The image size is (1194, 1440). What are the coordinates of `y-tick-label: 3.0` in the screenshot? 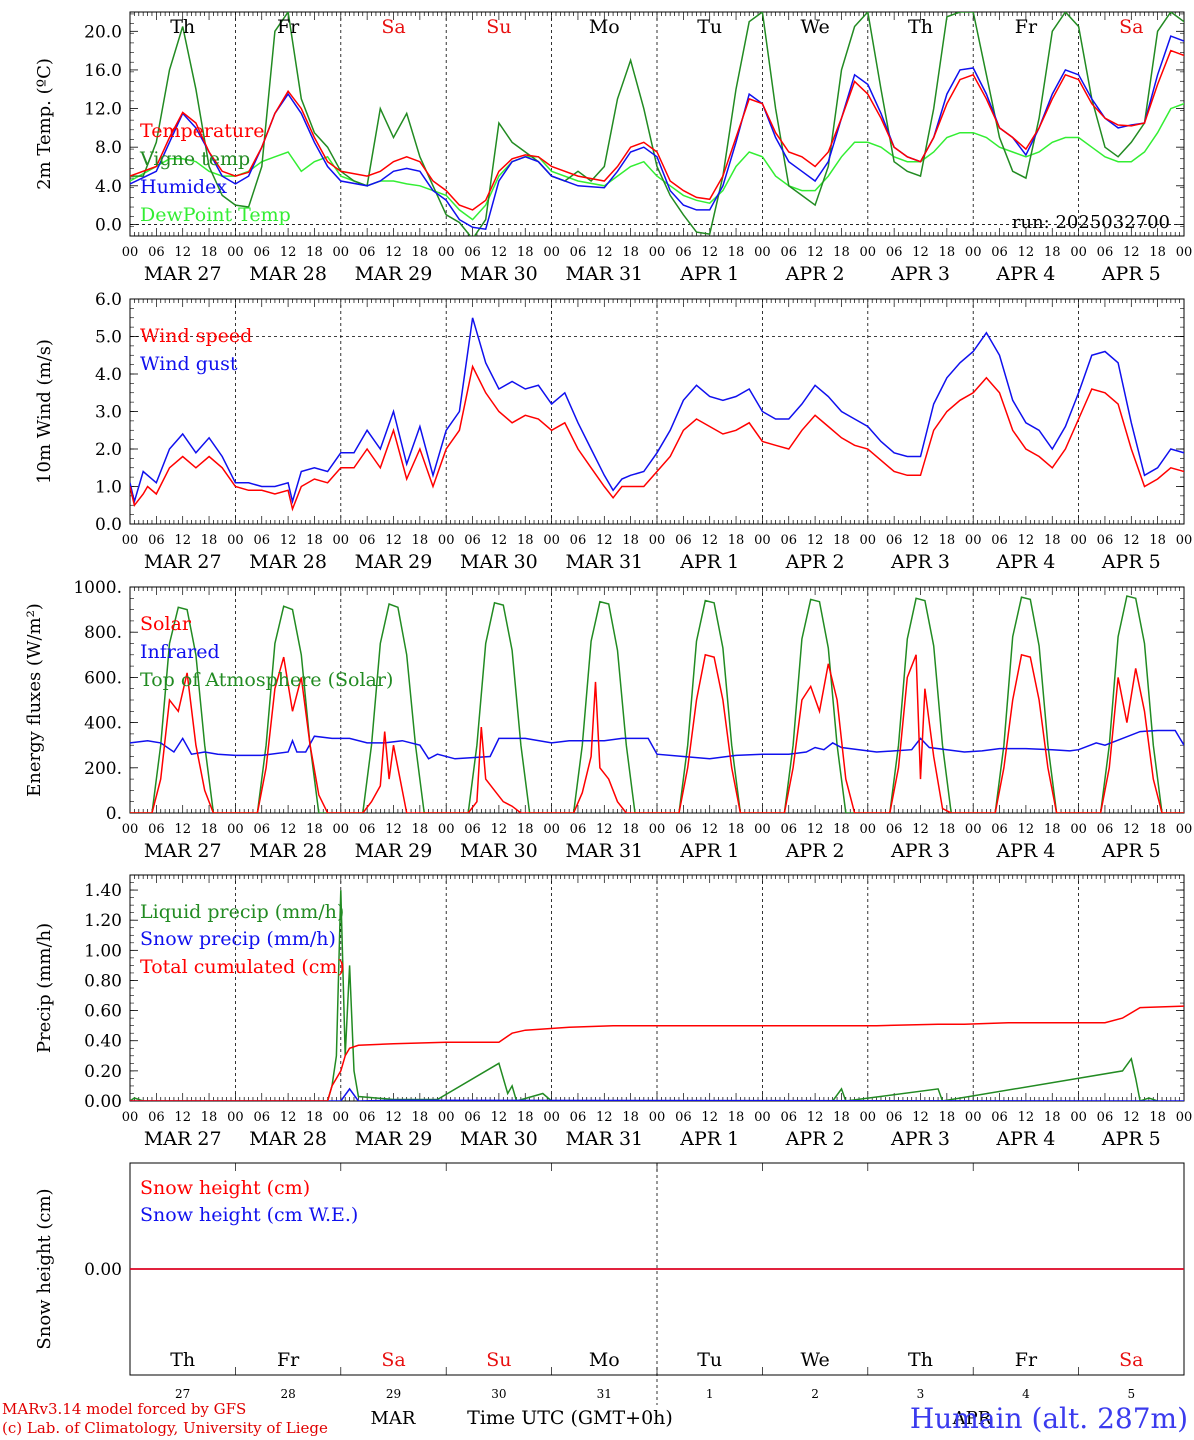 It's located at (108, 413).